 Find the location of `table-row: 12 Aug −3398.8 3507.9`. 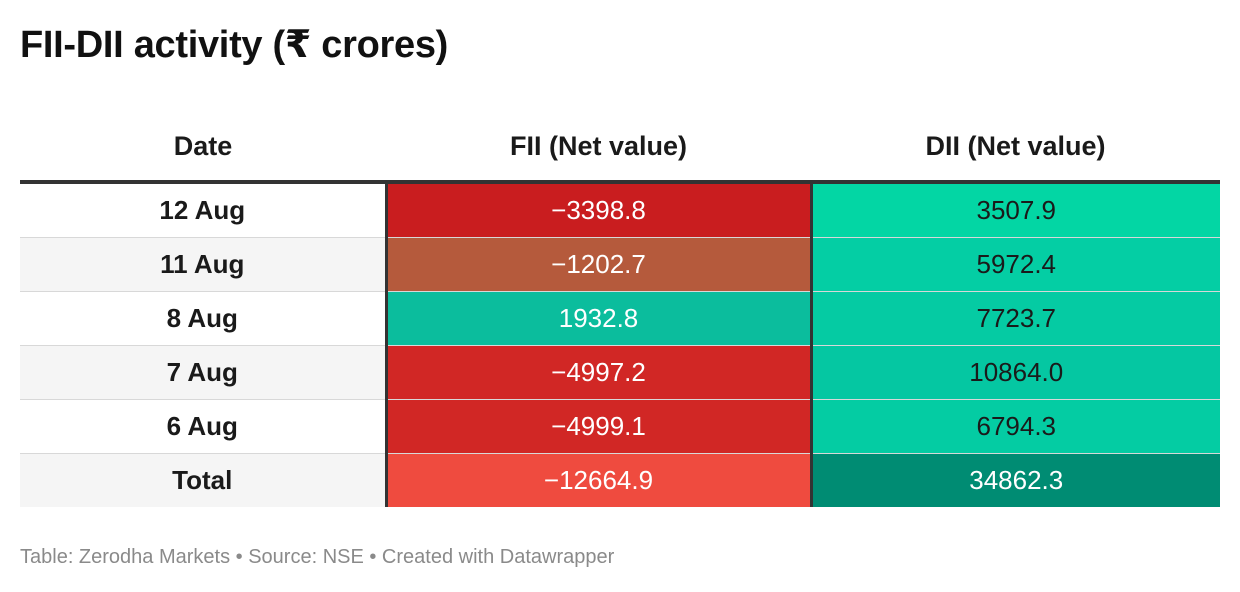

table-row: 12 Aug −3398.8 3507.9 is located at coordinates (620, 210).